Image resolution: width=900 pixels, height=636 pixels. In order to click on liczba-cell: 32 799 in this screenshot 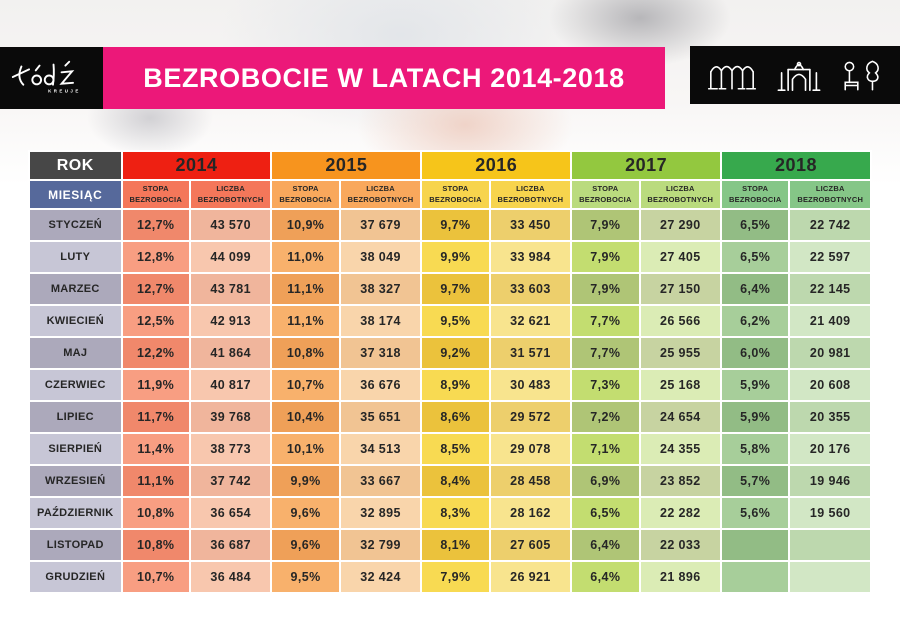, I will do `click(380, 545)`.